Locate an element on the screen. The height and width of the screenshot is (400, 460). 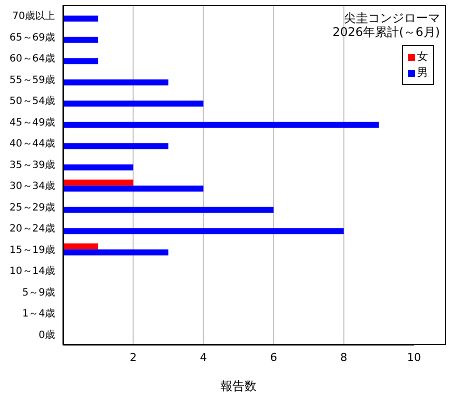
x-tick-label: 8 is located at coordinates (344, 357).